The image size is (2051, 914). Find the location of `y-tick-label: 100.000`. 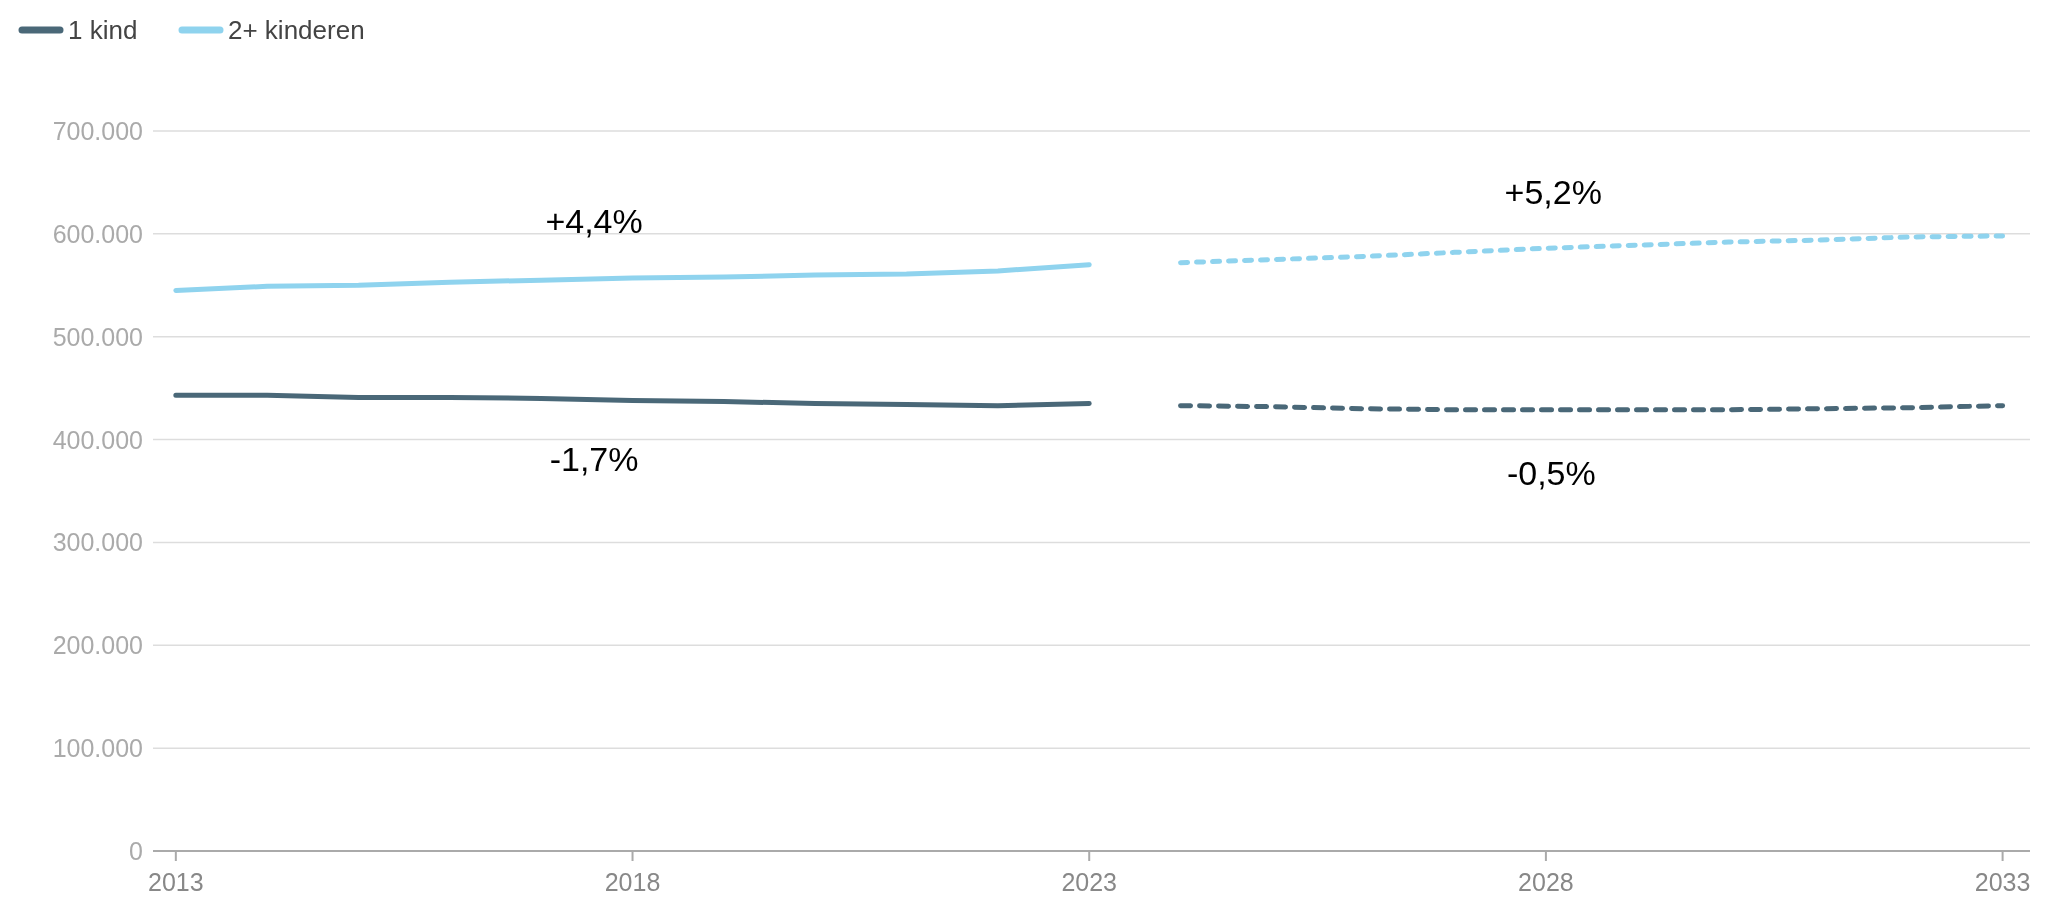

y-tick-label: 100.000 is located at coordinates (97, 748).